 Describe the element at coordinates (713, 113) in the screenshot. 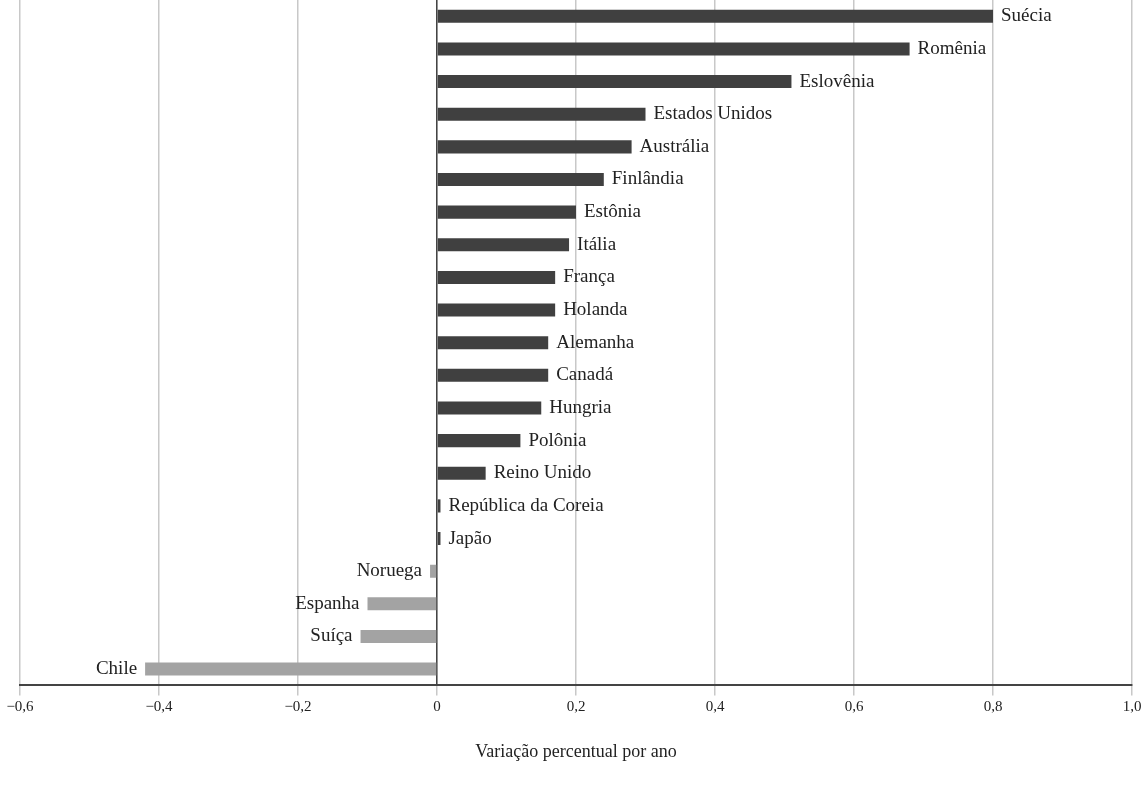

I see `y-tick-label: Estados Unidos` at that location.